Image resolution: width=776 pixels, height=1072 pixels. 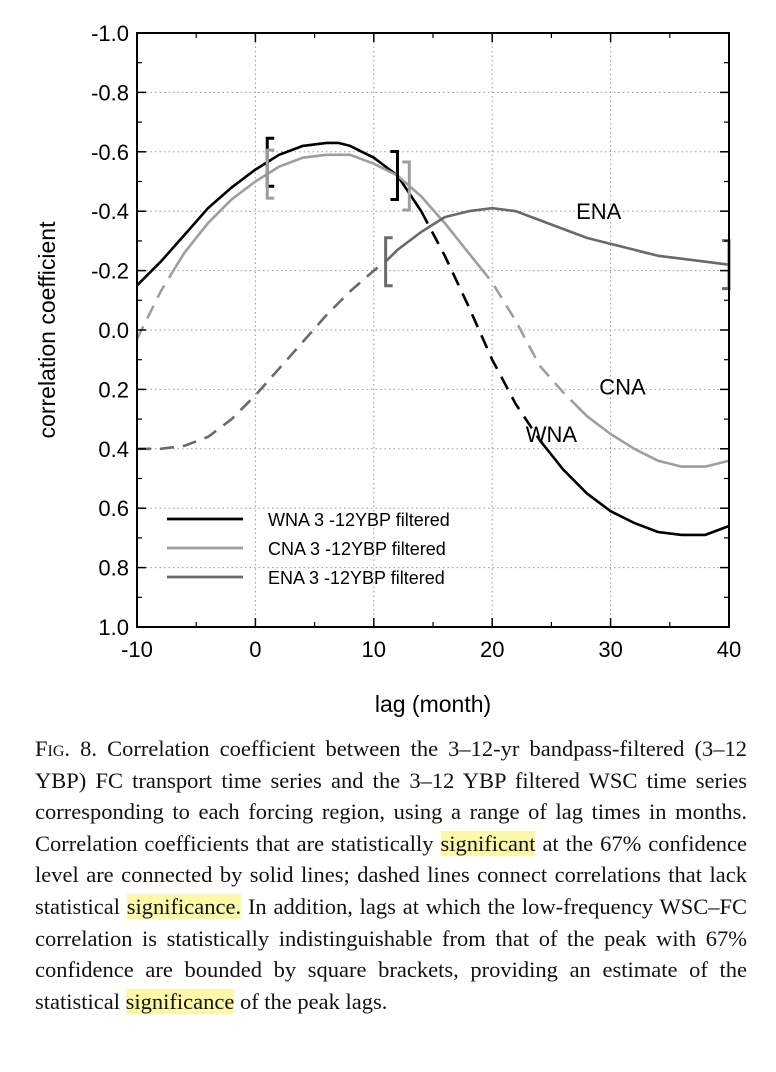 What do you see at coordinates (394, 176) in the screenshot?
I see `bracket-wna` at bounding box center [394, 176].